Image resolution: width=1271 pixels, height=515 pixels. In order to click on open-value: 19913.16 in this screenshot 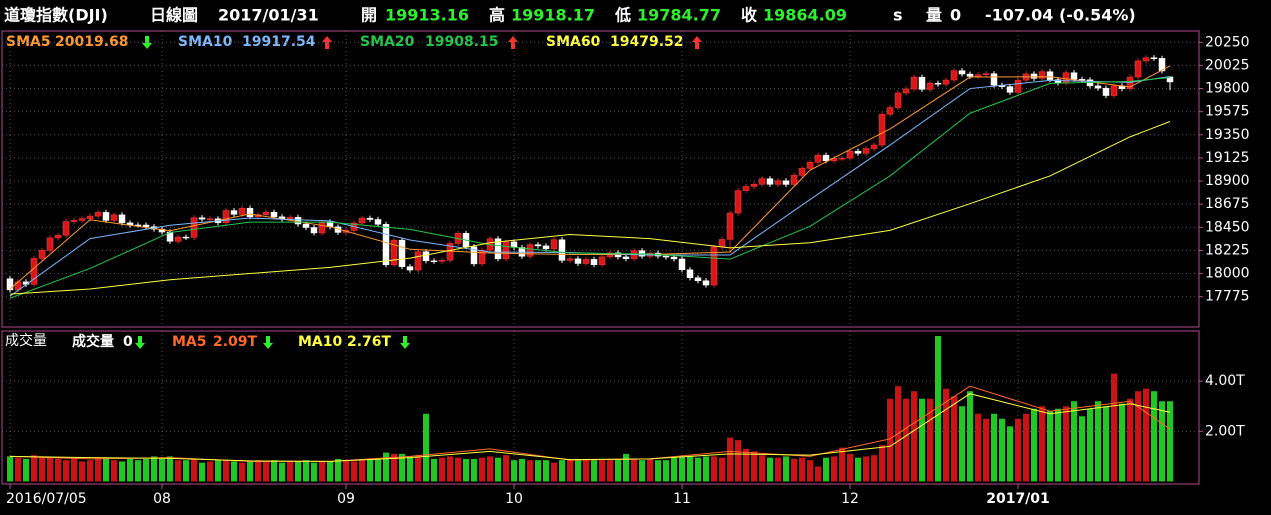, I will do `click(427, 15)`.